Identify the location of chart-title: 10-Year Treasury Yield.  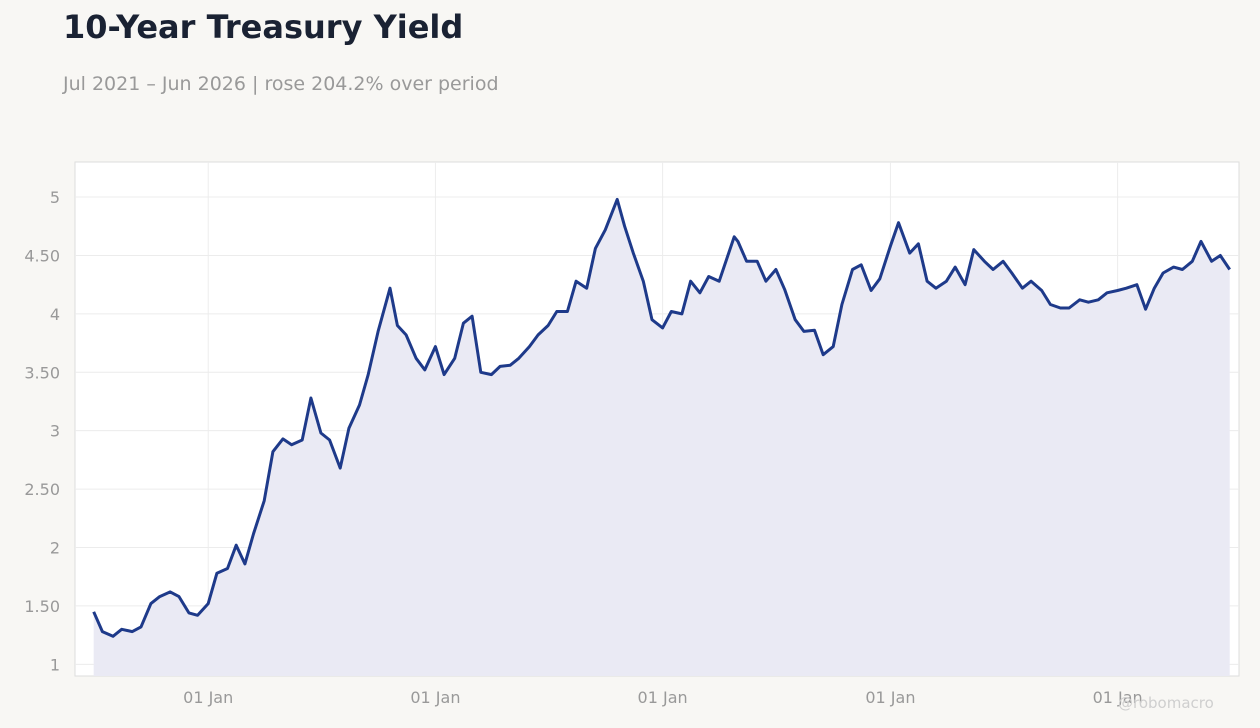
(263, 27).